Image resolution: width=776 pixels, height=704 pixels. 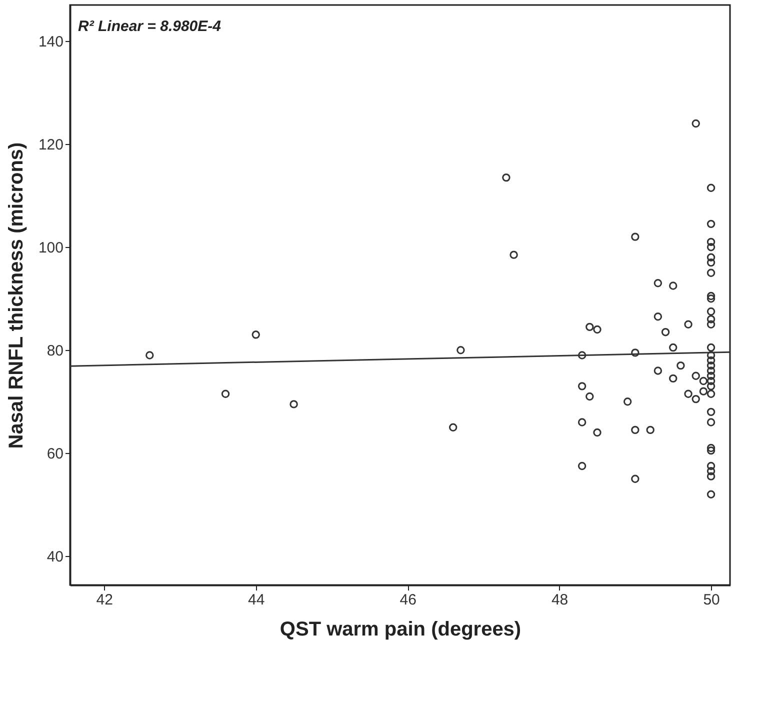 I want to click on x-tick-label: 48, so click(x=559, y=600).